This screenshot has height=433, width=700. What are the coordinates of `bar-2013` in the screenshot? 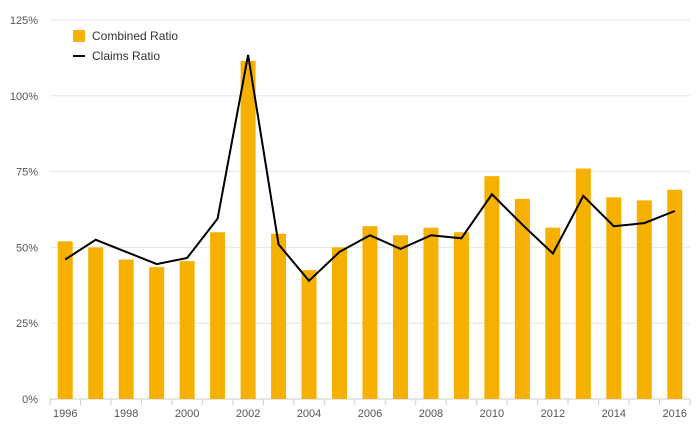 It's located at (583, 283).